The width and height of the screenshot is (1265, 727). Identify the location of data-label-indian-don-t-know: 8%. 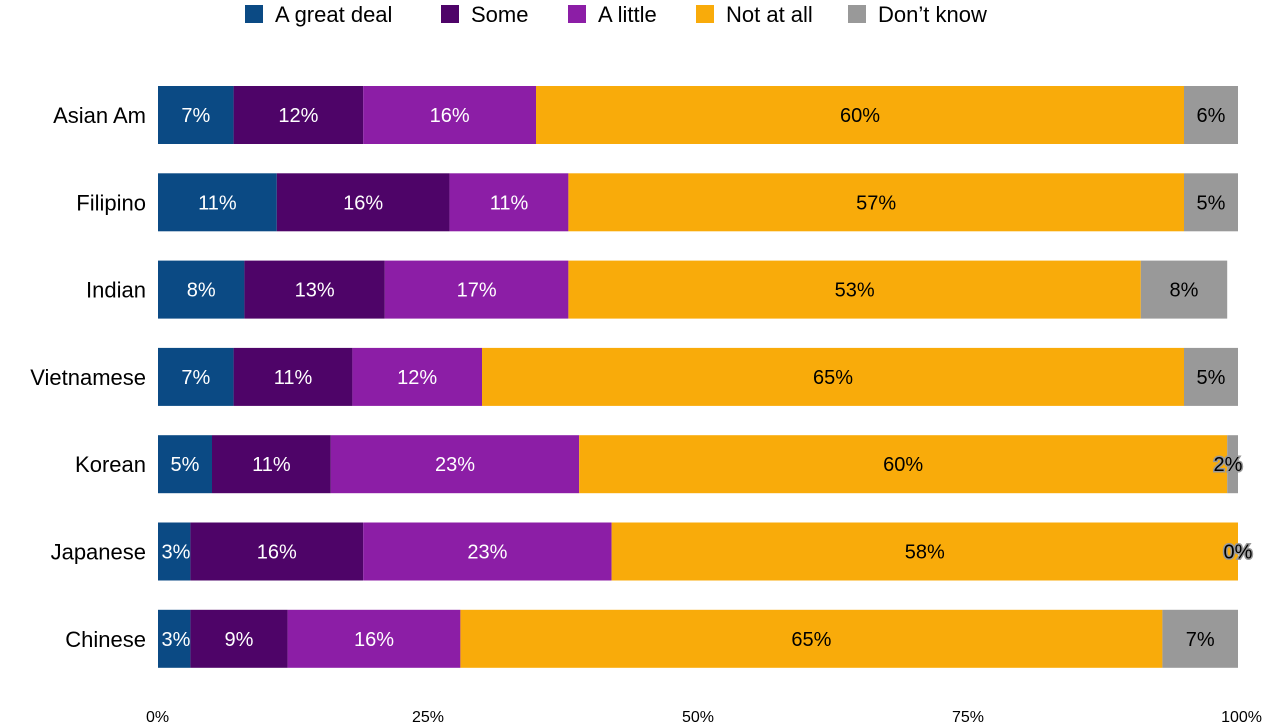
(1184, 291).